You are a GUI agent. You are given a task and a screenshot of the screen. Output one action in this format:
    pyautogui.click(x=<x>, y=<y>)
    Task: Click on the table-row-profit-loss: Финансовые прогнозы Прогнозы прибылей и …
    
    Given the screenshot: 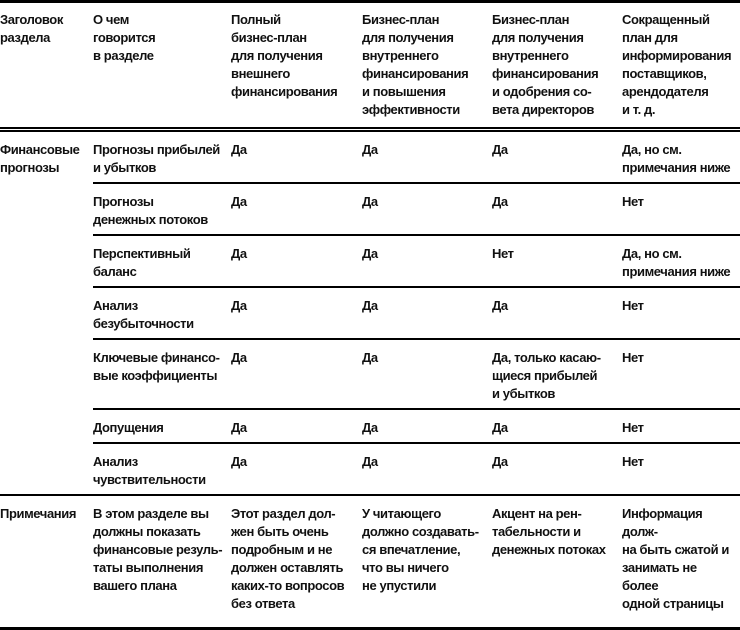 What is the action you would take?
    pyautogui.click(x=370, y=157)
    